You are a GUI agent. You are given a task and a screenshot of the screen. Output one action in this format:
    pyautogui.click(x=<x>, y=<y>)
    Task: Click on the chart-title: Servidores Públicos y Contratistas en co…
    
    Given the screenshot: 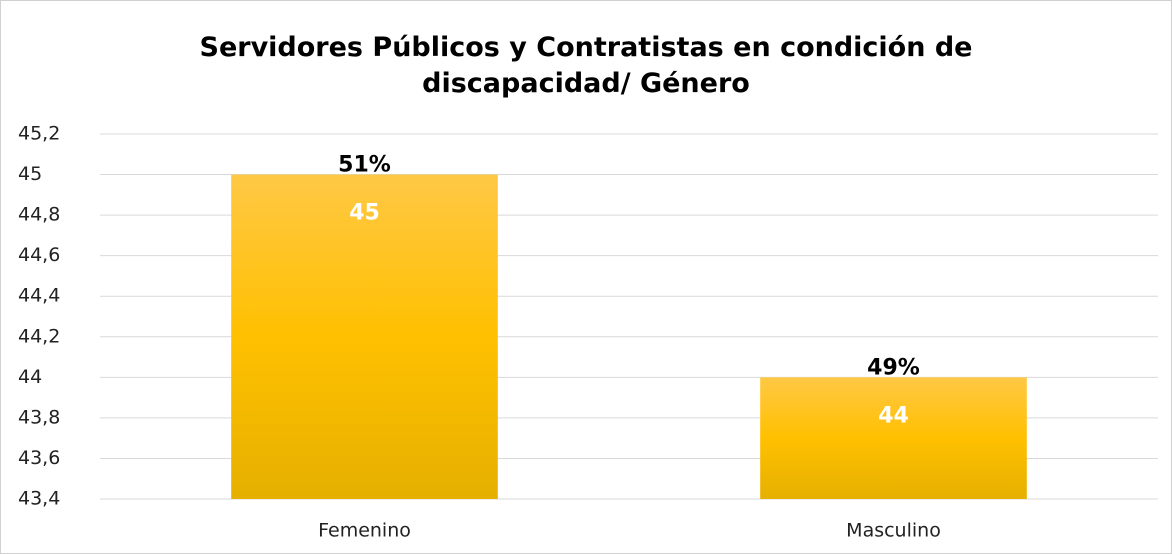 What is the action you would take?
    pyautogui.click(x=586, y=65)
    